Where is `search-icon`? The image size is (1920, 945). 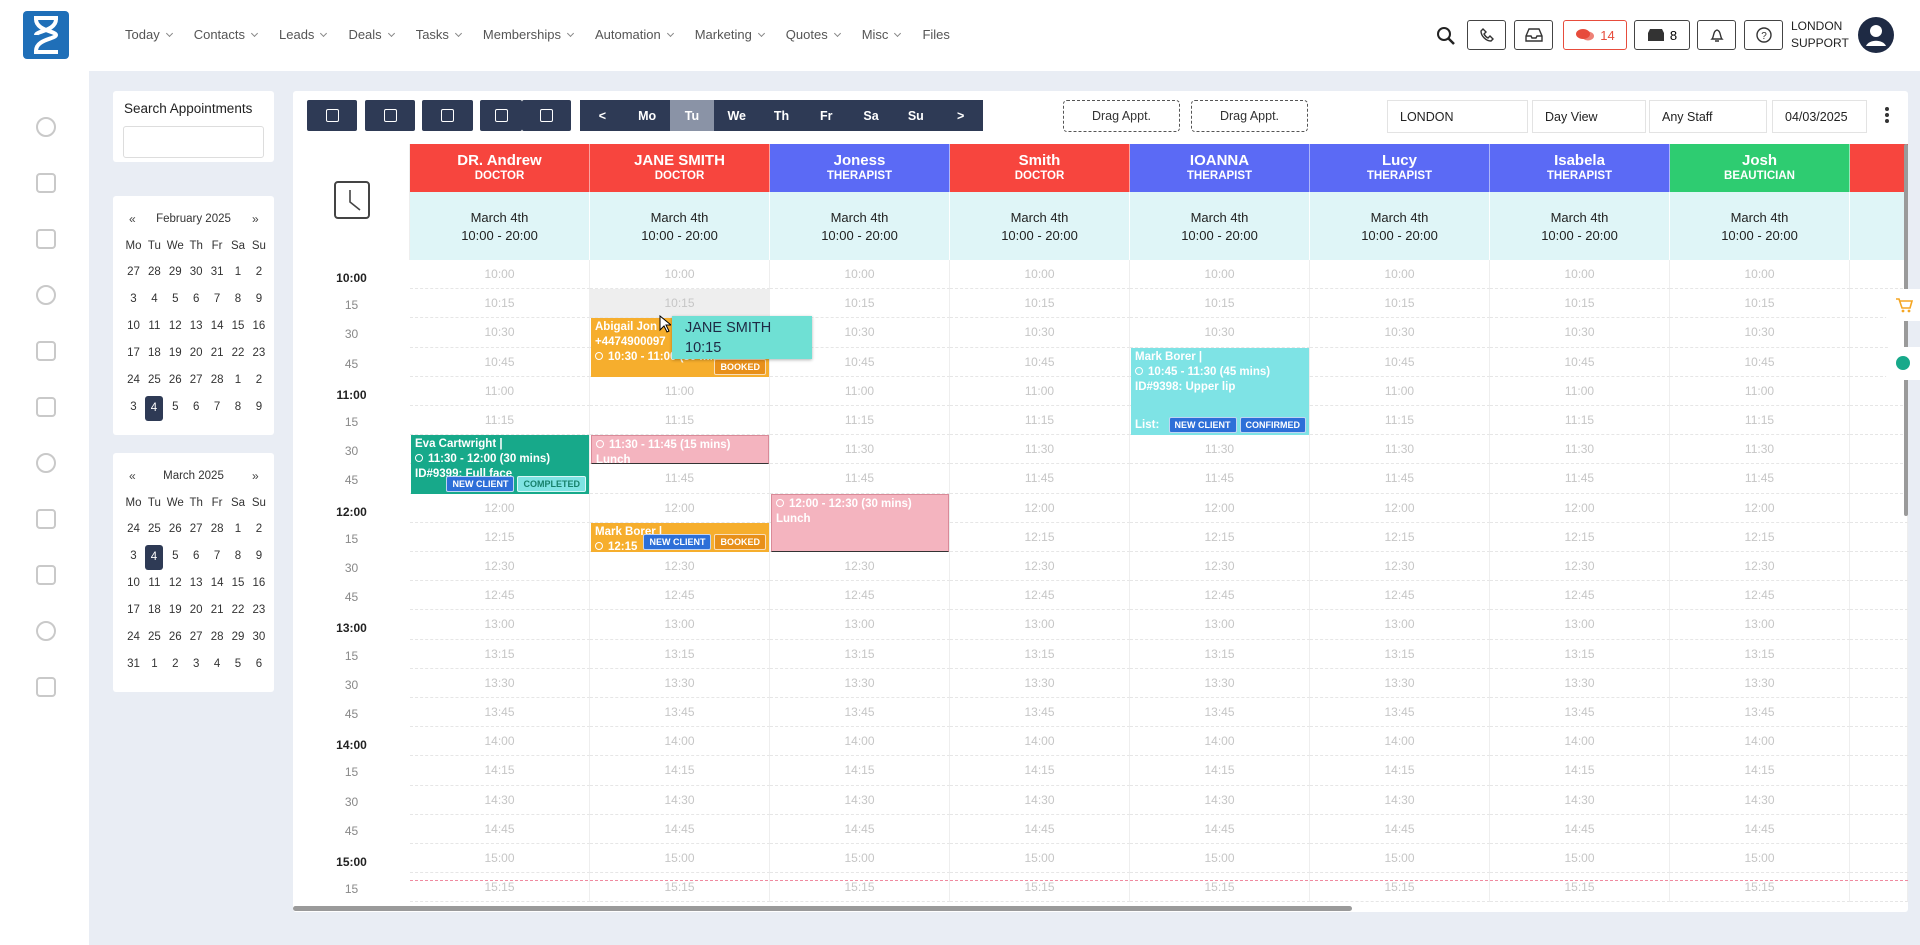
search-icon is located at coordinates (1446, 36).